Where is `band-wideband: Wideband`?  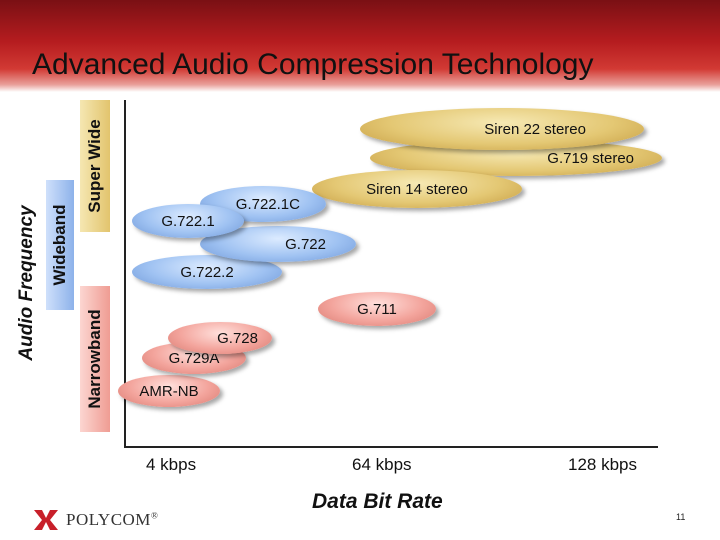 band-wideband: Wideband is located at coordinates (60, 245).